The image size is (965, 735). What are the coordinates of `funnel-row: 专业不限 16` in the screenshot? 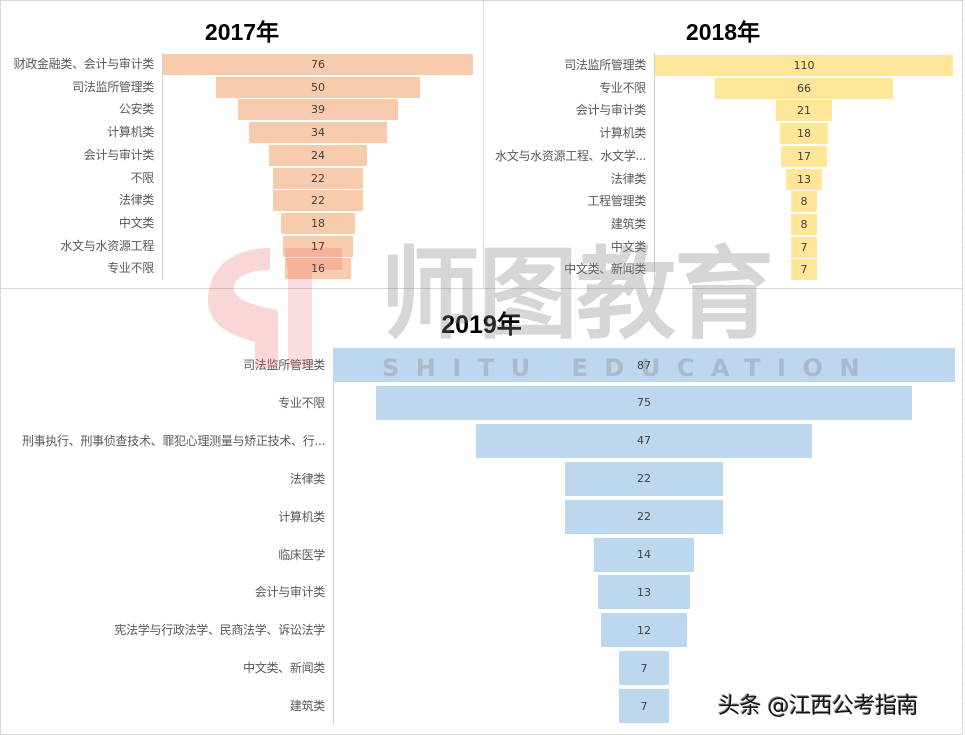 It's located at (242, 269).